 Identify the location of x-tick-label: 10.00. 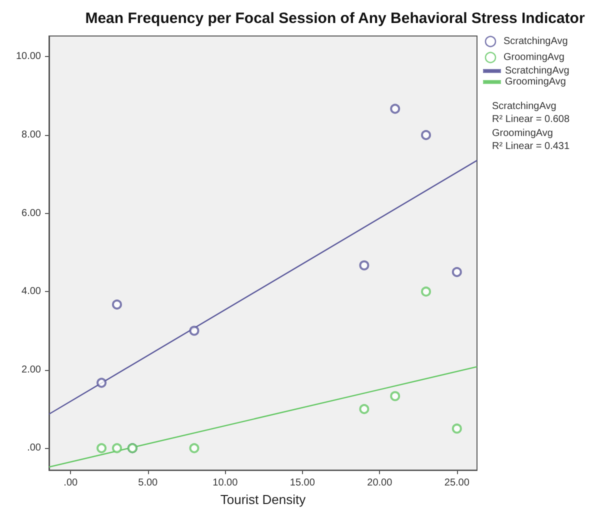
(225, 483).